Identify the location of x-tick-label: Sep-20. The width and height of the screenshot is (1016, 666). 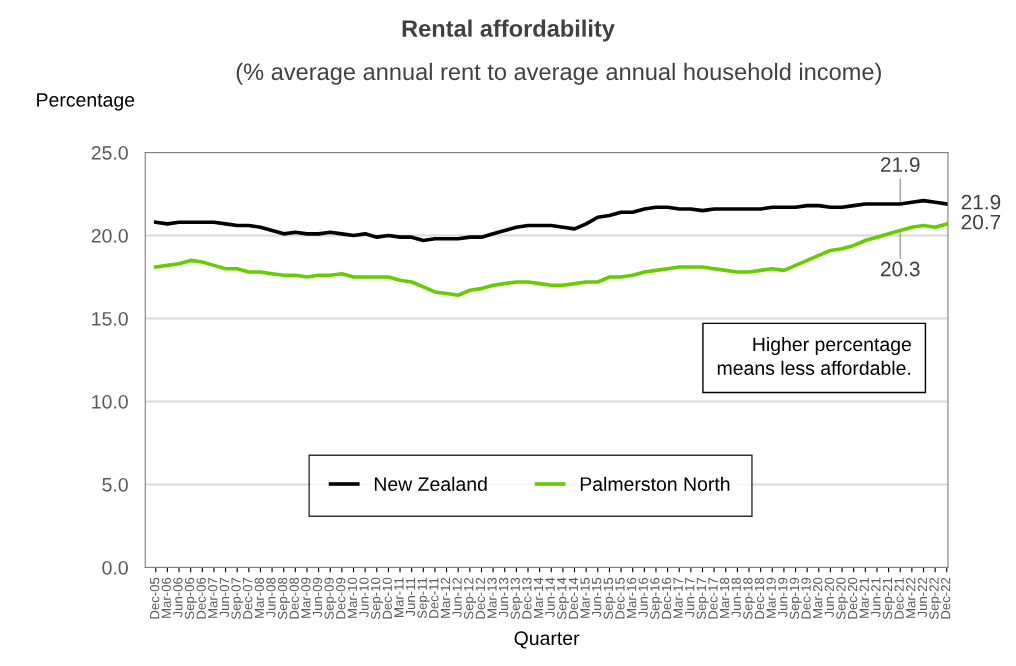
(842, 598).